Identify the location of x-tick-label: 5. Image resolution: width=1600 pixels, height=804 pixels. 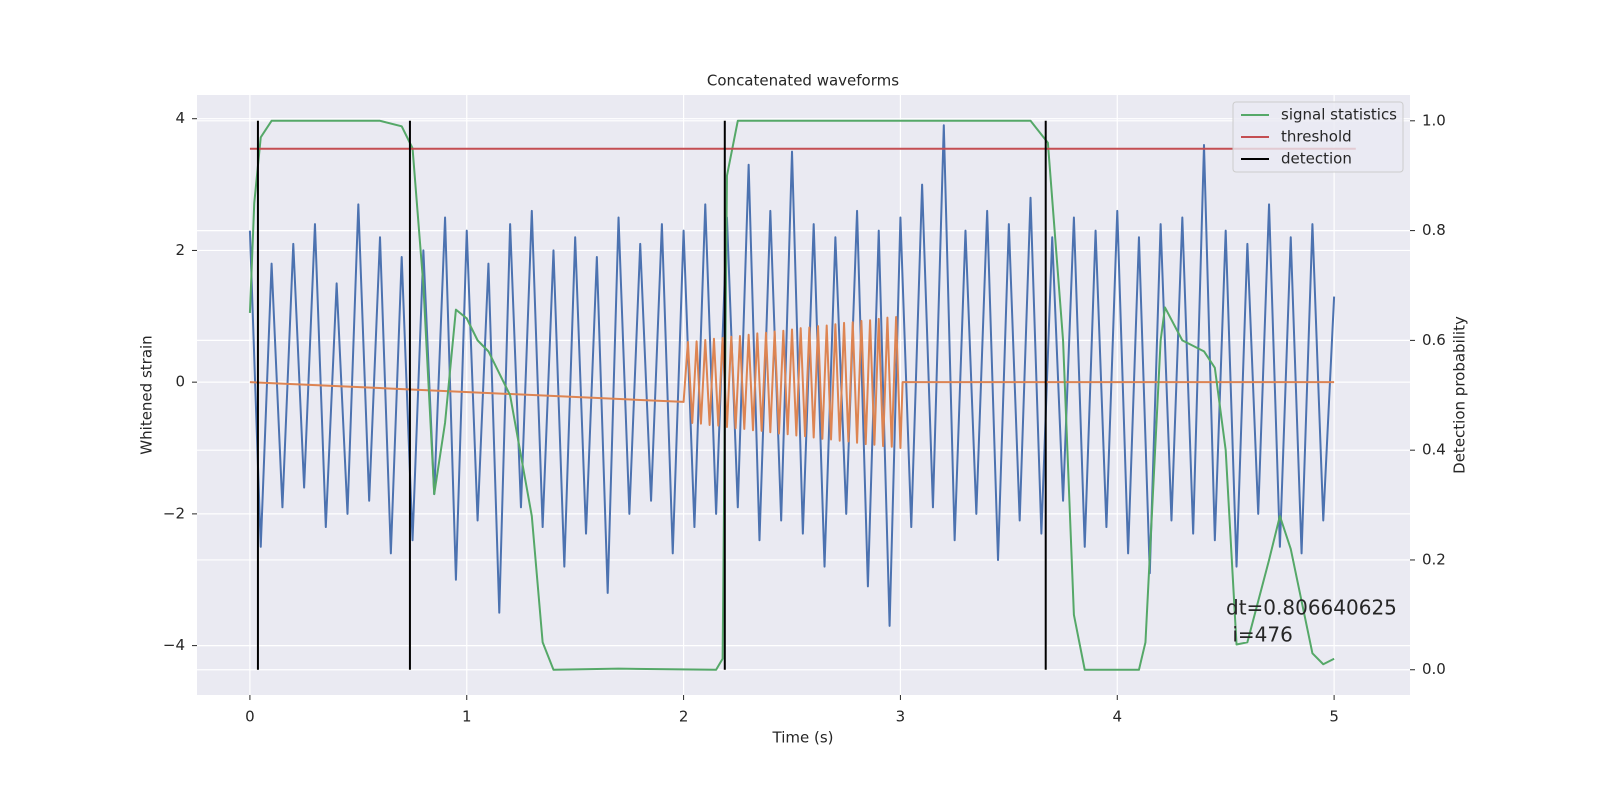
(1334, 717).